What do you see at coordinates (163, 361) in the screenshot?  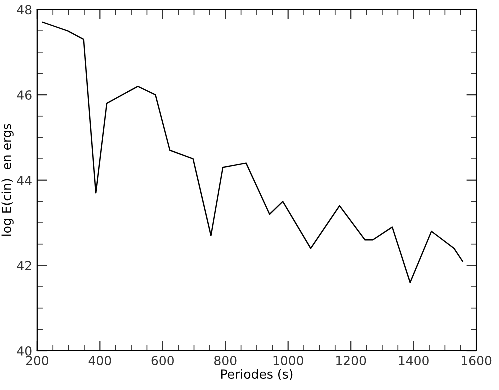 I see `x-tick-label: 600` at bounding box center [163, 361].